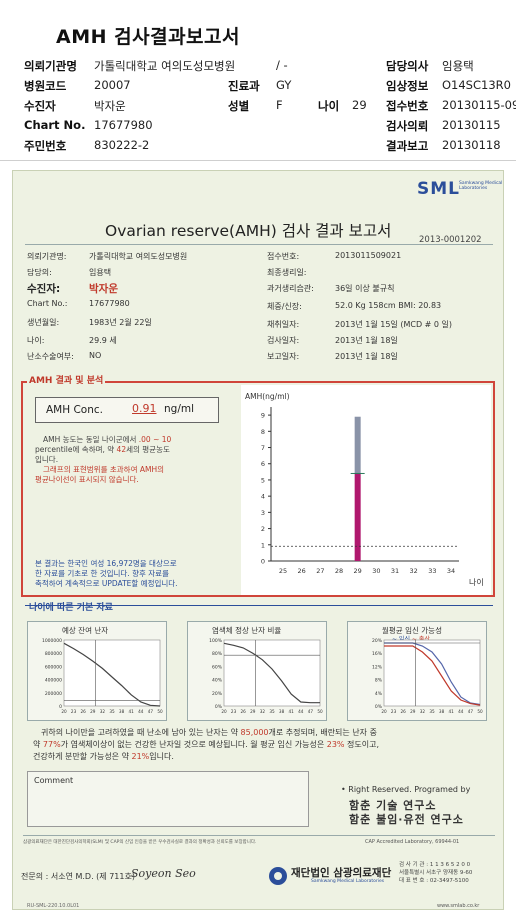  Describe the element at coordinates (442, 711) in the screenshot. I see `mini3-x-tick-label: 38` at that location.